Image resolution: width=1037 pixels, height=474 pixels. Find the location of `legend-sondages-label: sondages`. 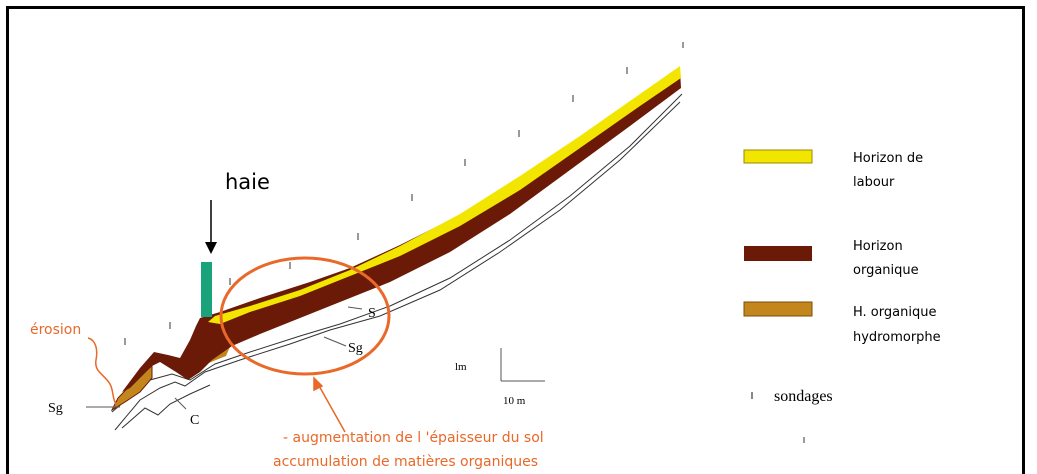

legend-sondages-label: sondages is located at coordinates (803, 396).